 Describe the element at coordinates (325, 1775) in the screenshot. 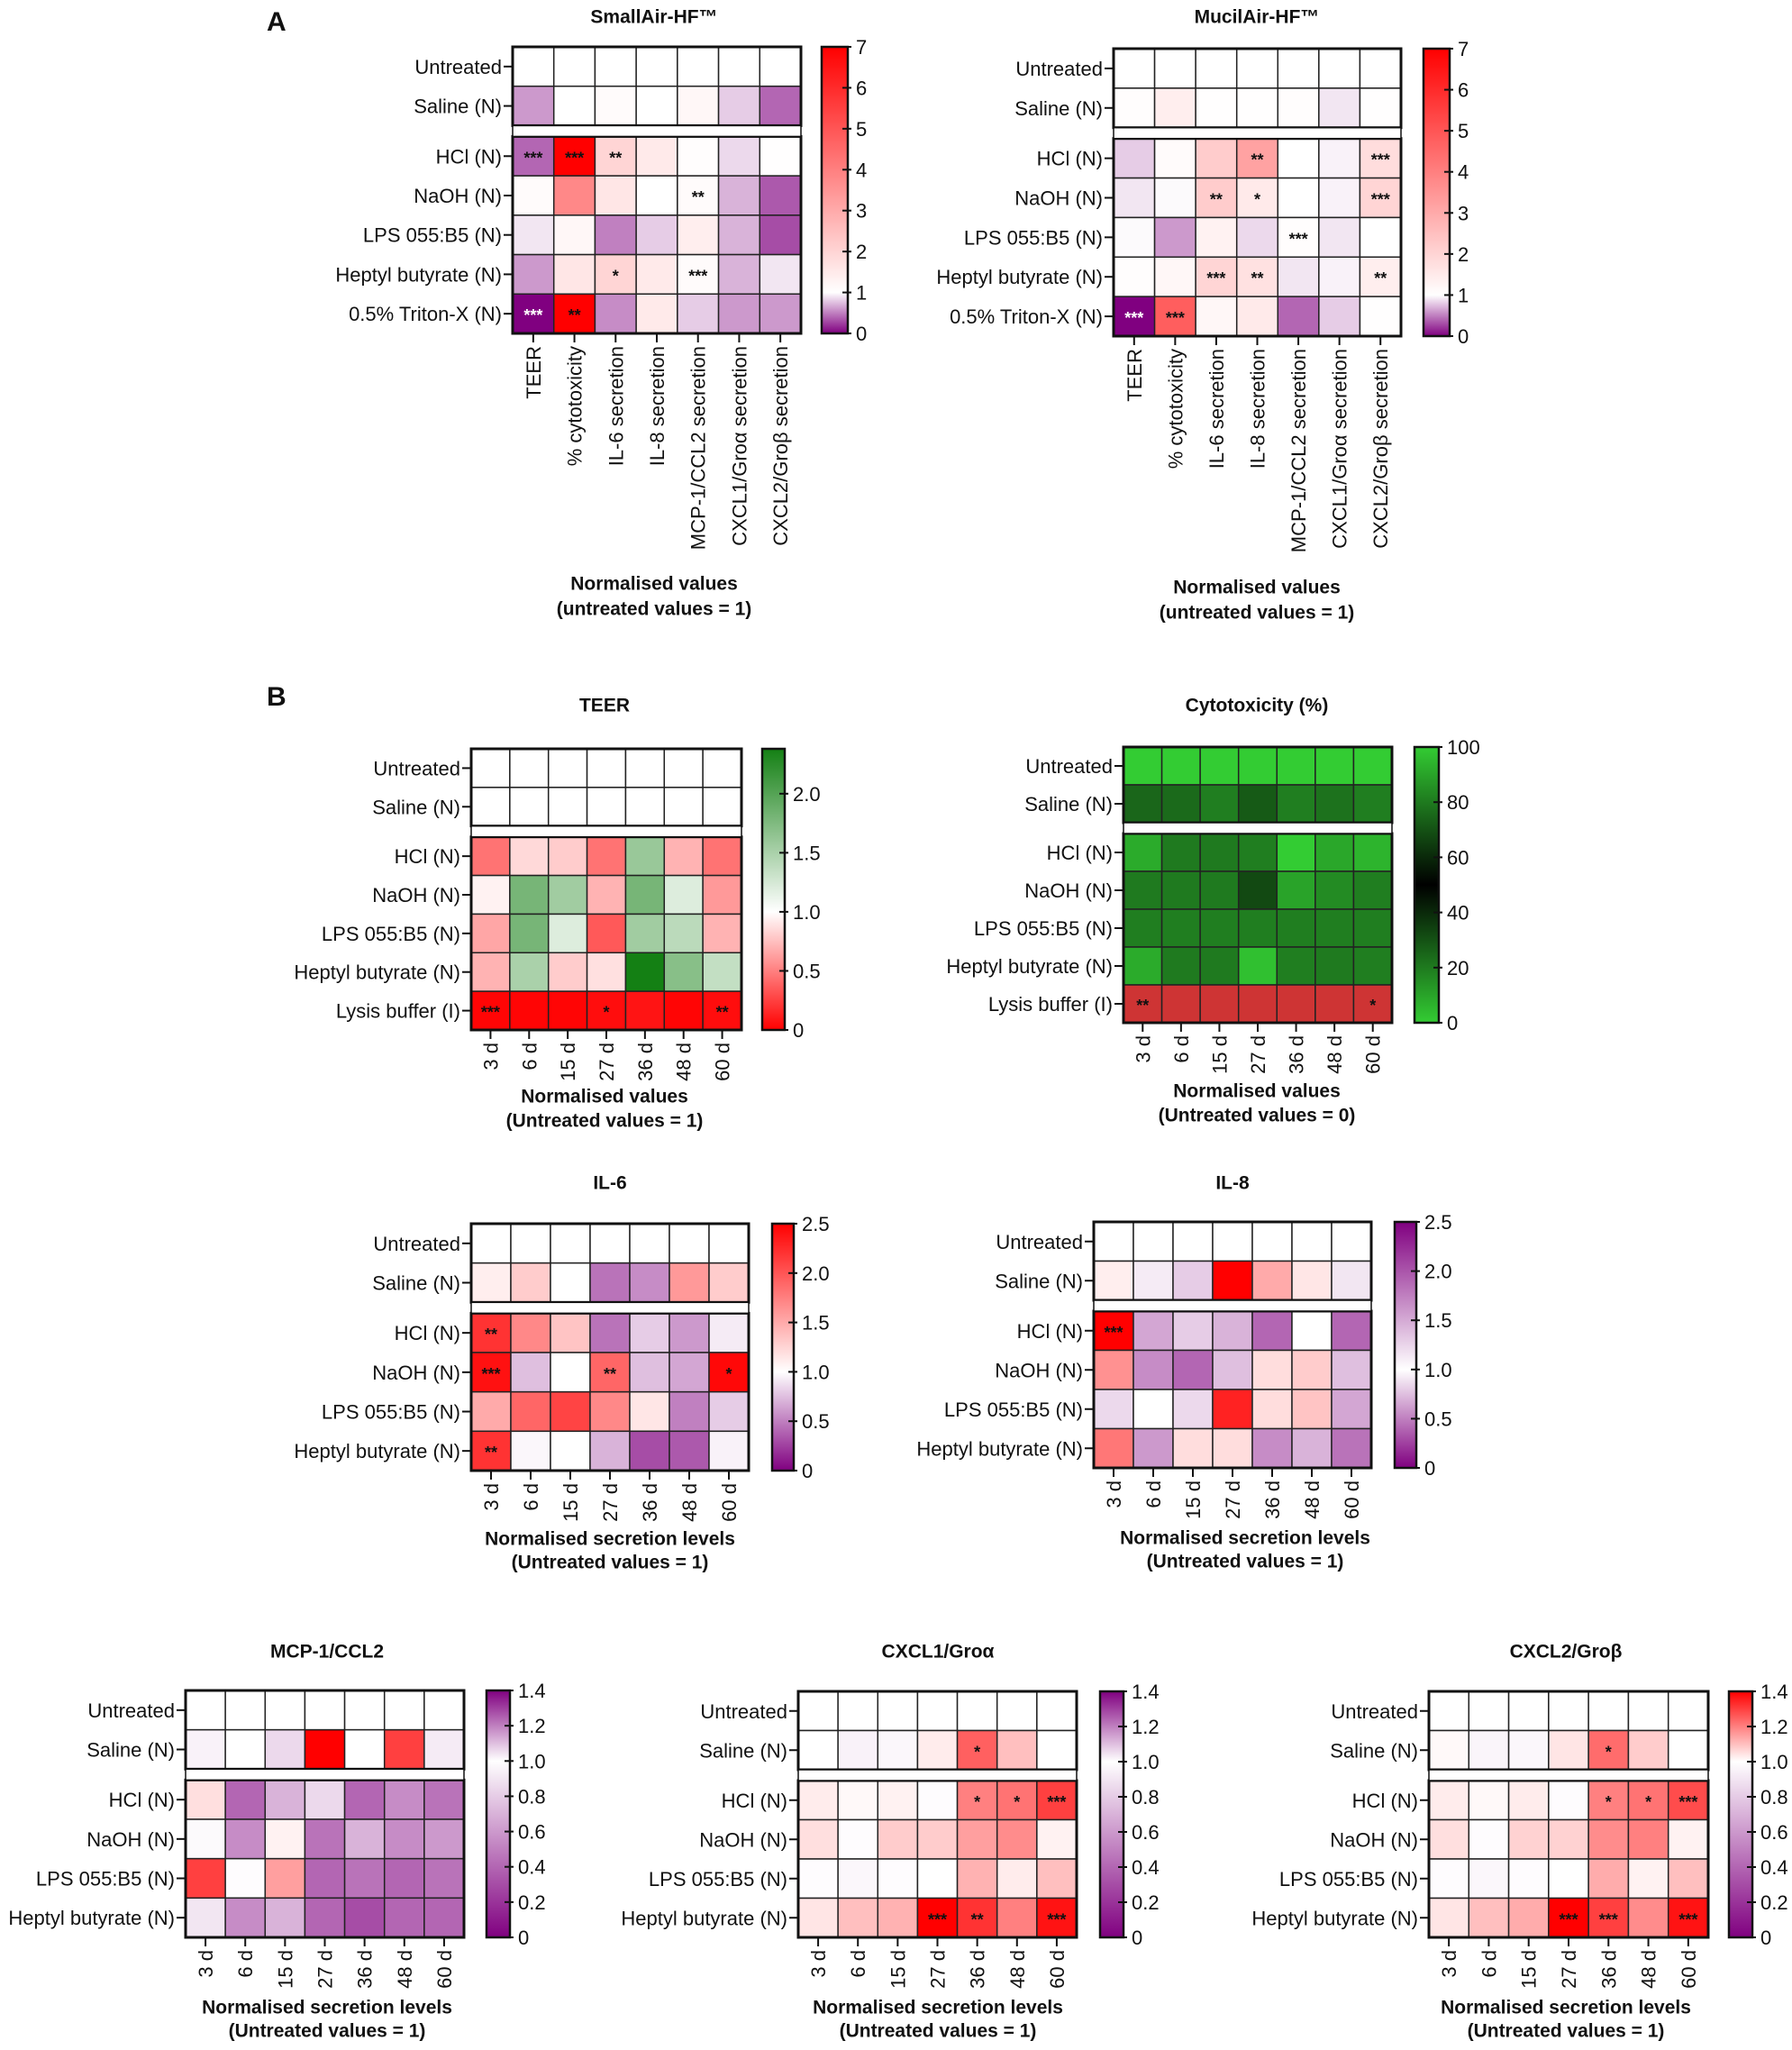

I see `group-separator` at that location.